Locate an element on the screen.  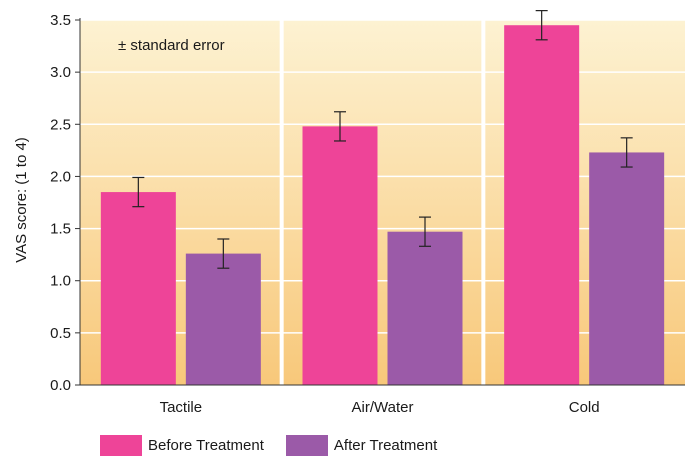
error-bar-tactile-after-treatment is located at coordinates (223, 253).